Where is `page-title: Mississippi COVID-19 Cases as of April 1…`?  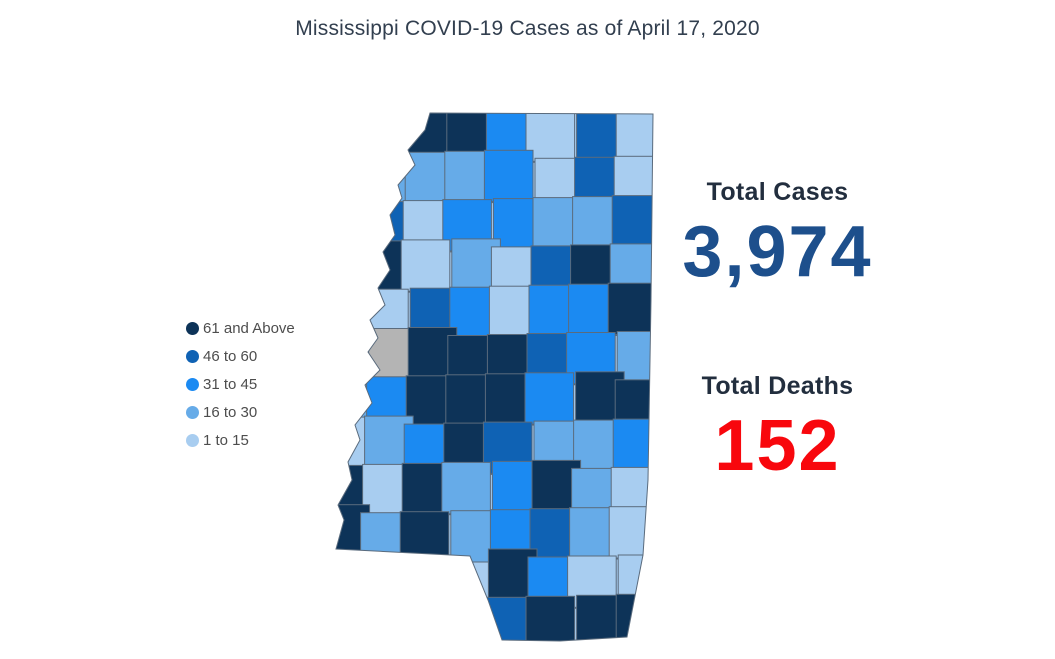 page-title: Mississippi COVID-19 Cases as of April 1… is located at coordinates (527, 28).